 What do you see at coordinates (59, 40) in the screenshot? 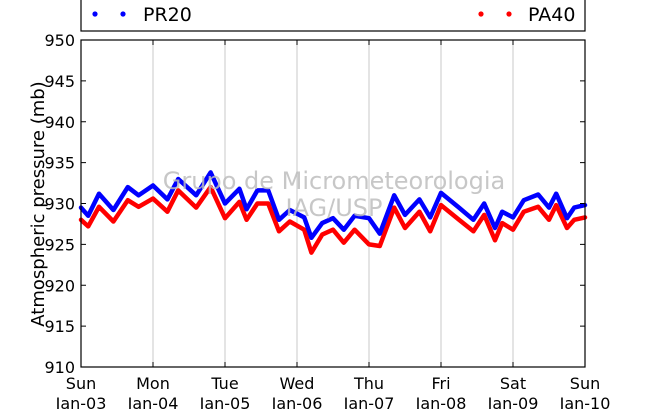
I see `y-tick-label: 950` at bounding box center [59, 40].